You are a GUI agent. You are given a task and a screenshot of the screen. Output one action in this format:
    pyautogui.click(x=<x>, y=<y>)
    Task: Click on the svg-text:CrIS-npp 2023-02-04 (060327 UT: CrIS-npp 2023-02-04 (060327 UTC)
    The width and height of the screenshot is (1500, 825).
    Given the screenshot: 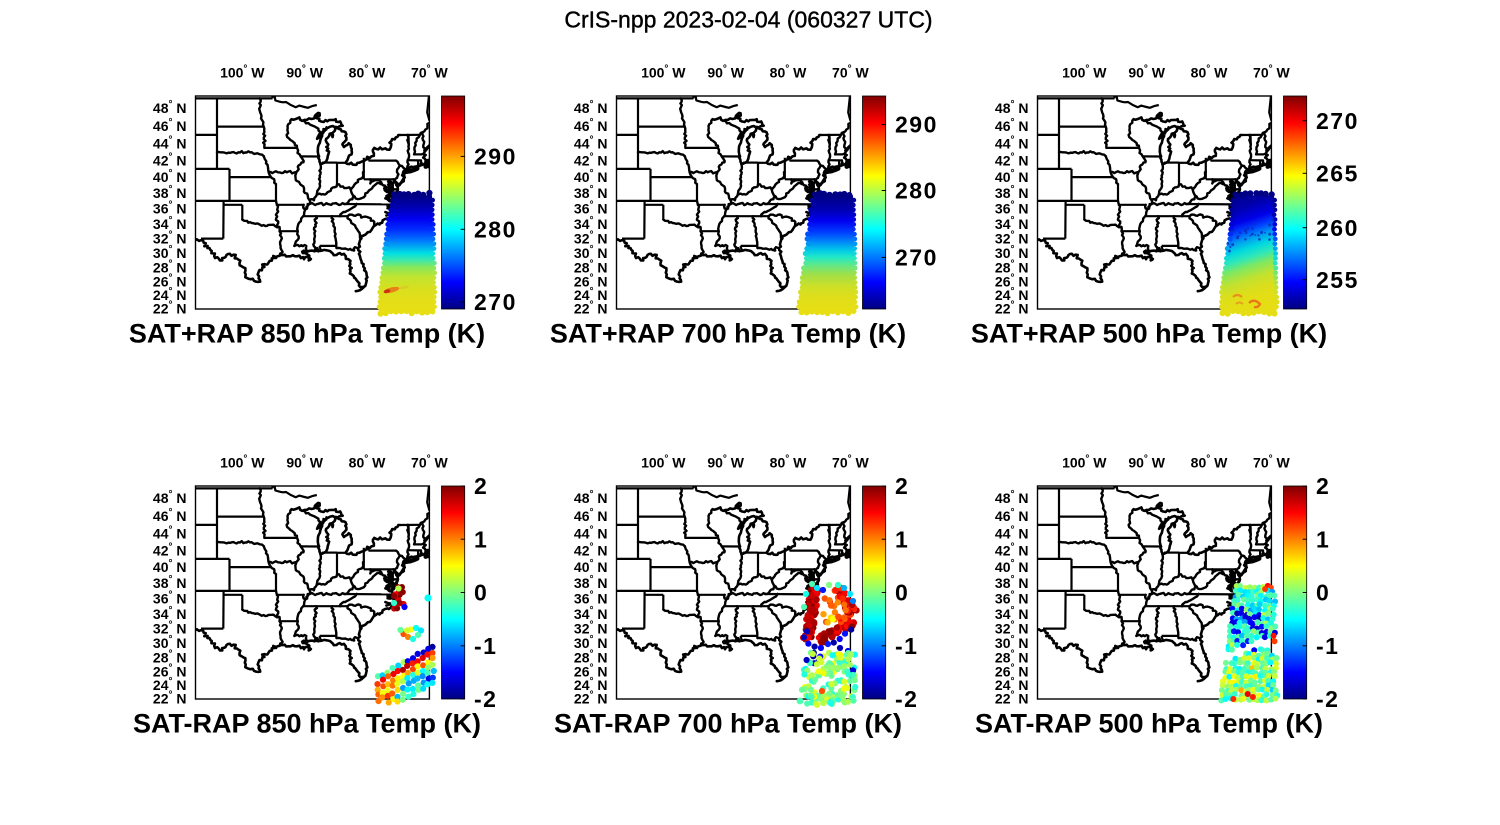 What is the action you would take?
    pyautogui.click(x=748, y=20)
    